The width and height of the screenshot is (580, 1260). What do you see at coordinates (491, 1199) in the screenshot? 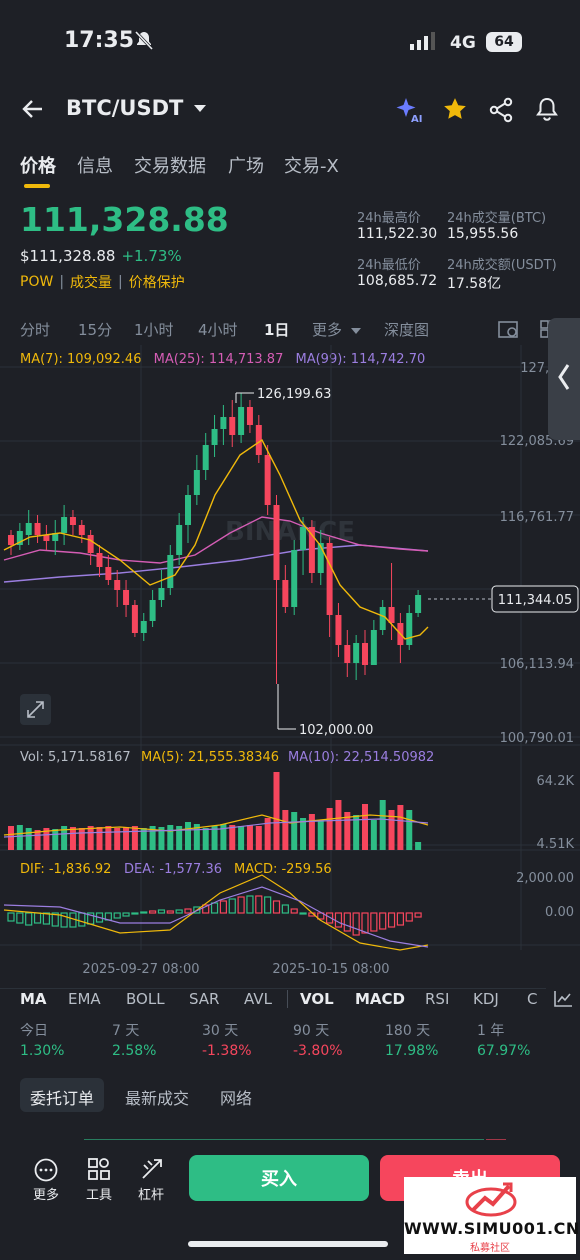
I see `watermark-logo` at bounding box center [491, 1199].